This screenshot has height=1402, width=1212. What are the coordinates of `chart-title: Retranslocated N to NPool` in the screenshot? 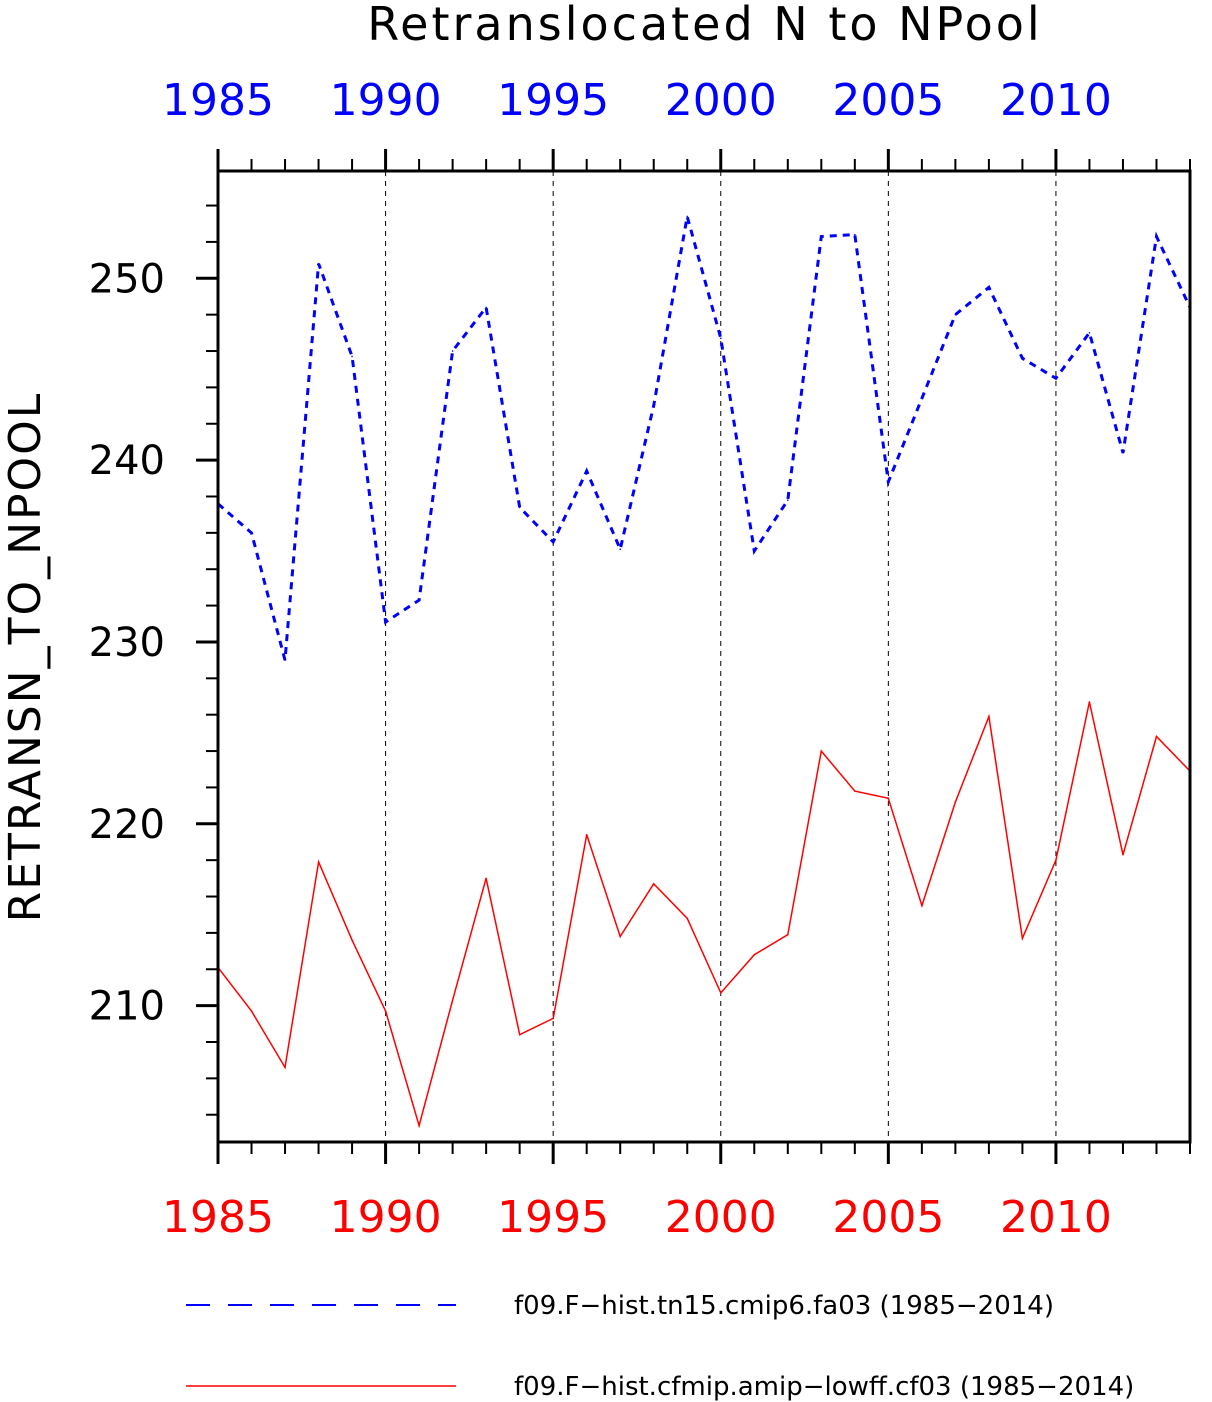 It's located at (704, 25).